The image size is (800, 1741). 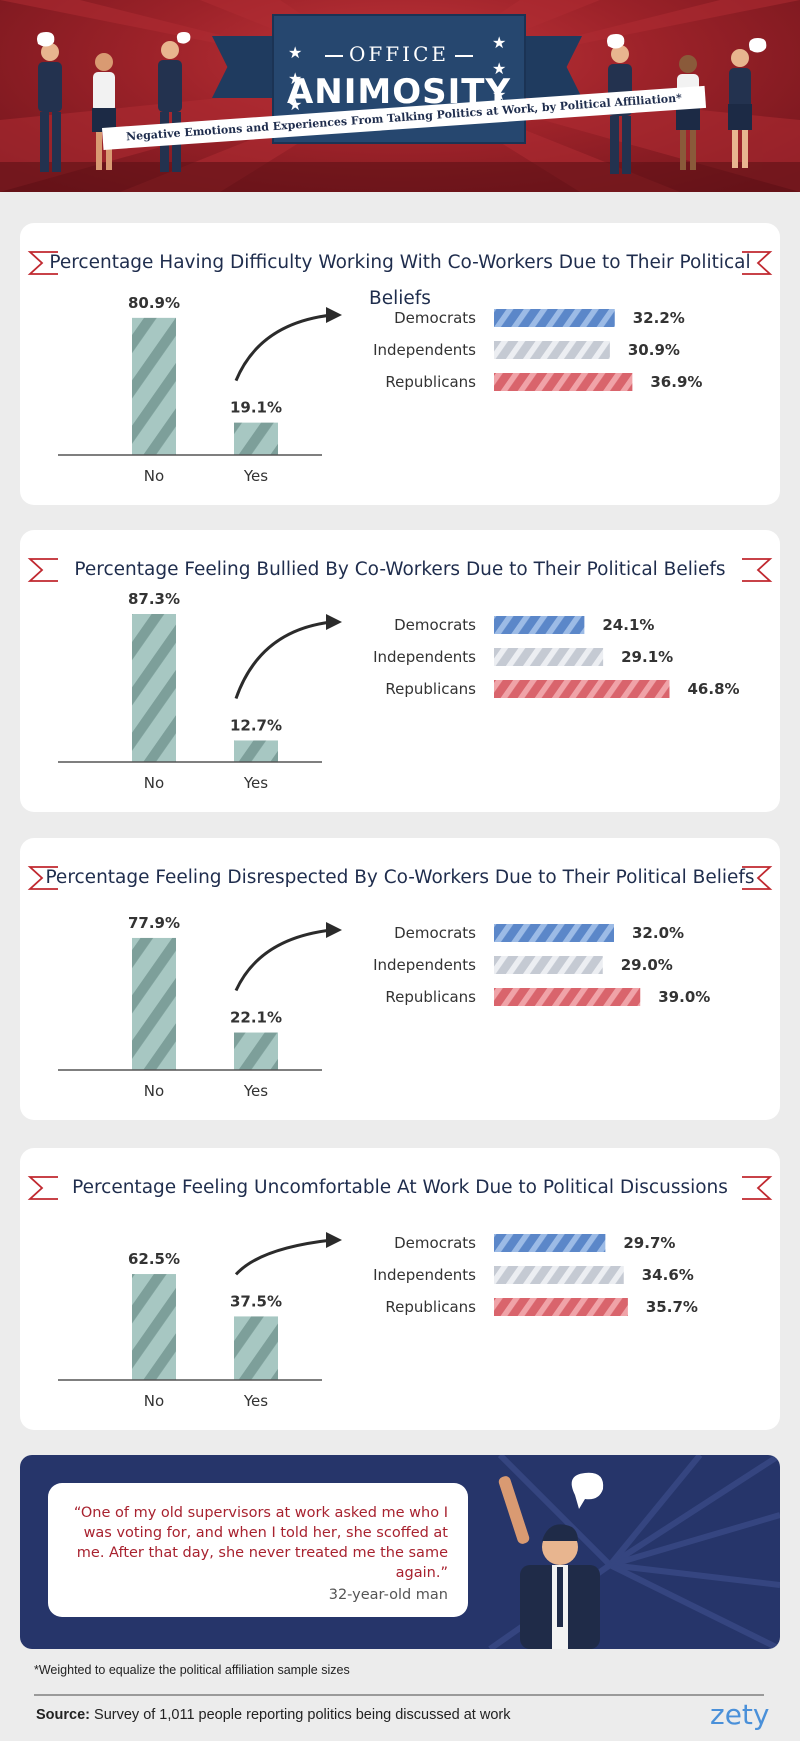 What do you see at coordinates (114, 102) in the screenshot?
I see `coworkers-left-illustration` at bounding box center [114, 102].